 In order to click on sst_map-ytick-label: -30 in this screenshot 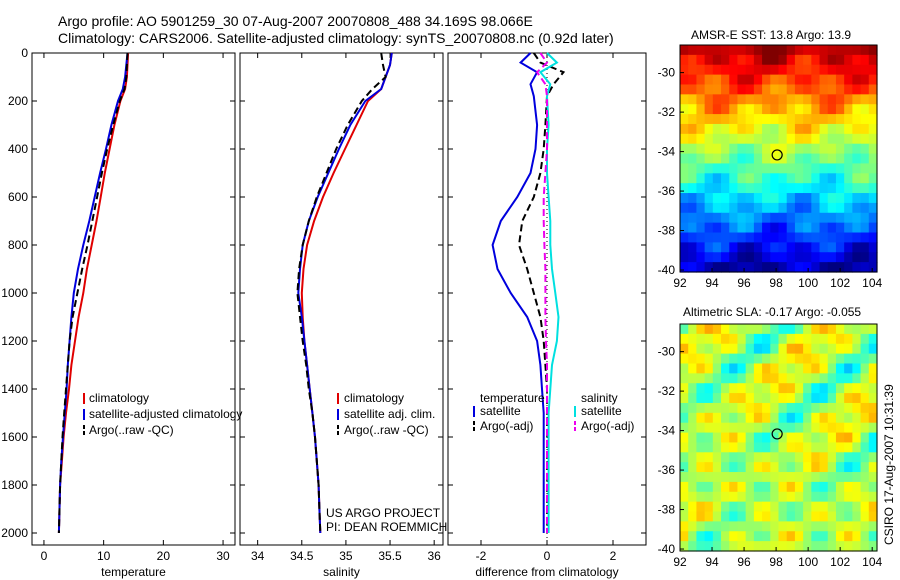, I will do `click(667, 73)`.